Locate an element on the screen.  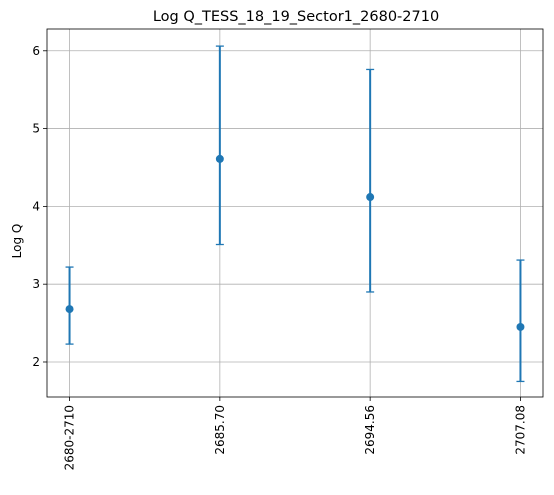
y-axis-label: Log Q is located at coordinates (17, 241).